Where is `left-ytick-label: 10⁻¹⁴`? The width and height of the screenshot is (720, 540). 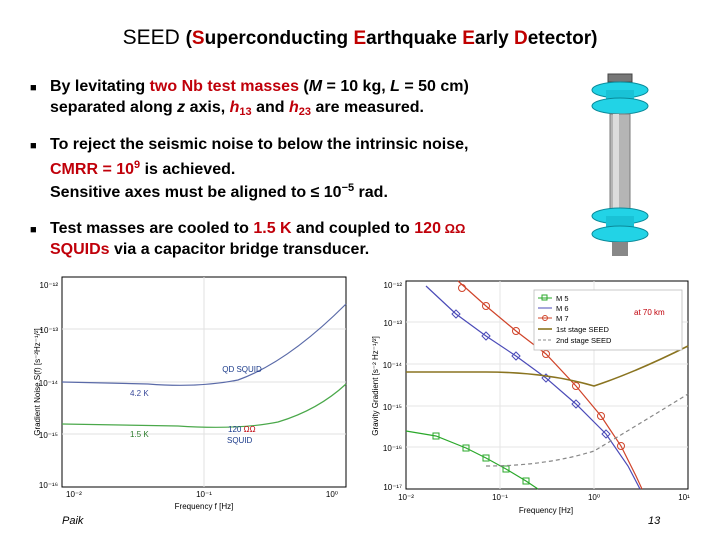
left-ytick-label: 10⁻¹⁴ is located at coordinates (49, 383).